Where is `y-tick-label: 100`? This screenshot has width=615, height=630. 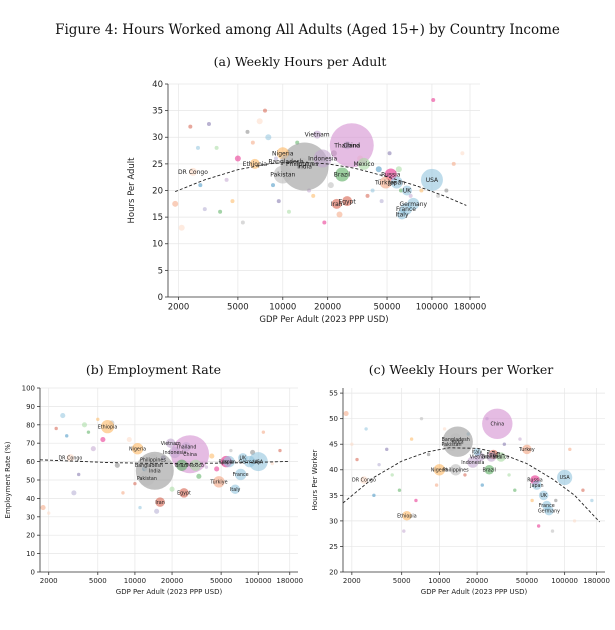 y-tick-label: 100 is located at coordinates (28, 388).